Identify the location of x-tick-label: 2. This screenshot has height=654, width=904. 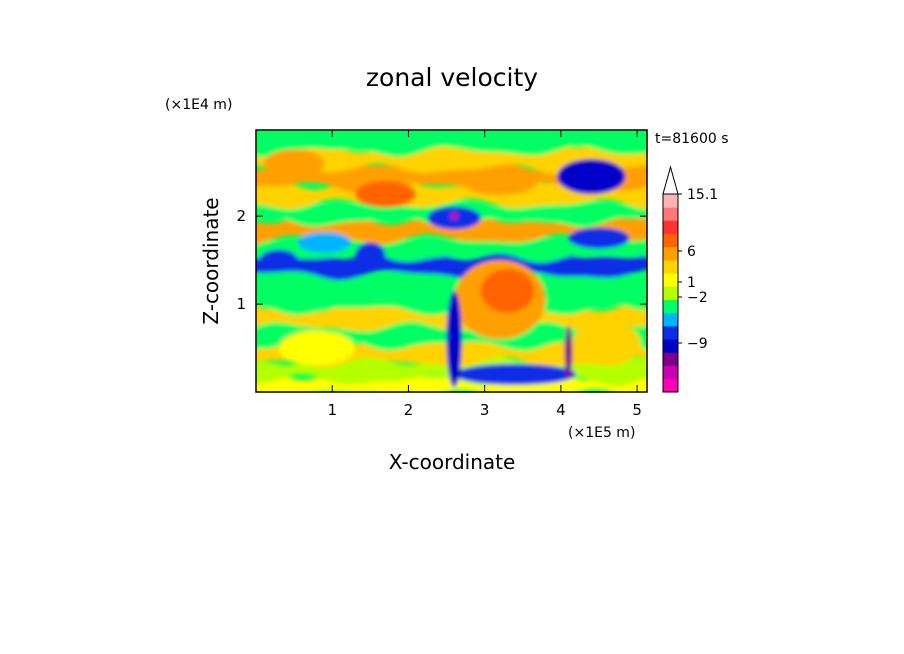
(409, 410).